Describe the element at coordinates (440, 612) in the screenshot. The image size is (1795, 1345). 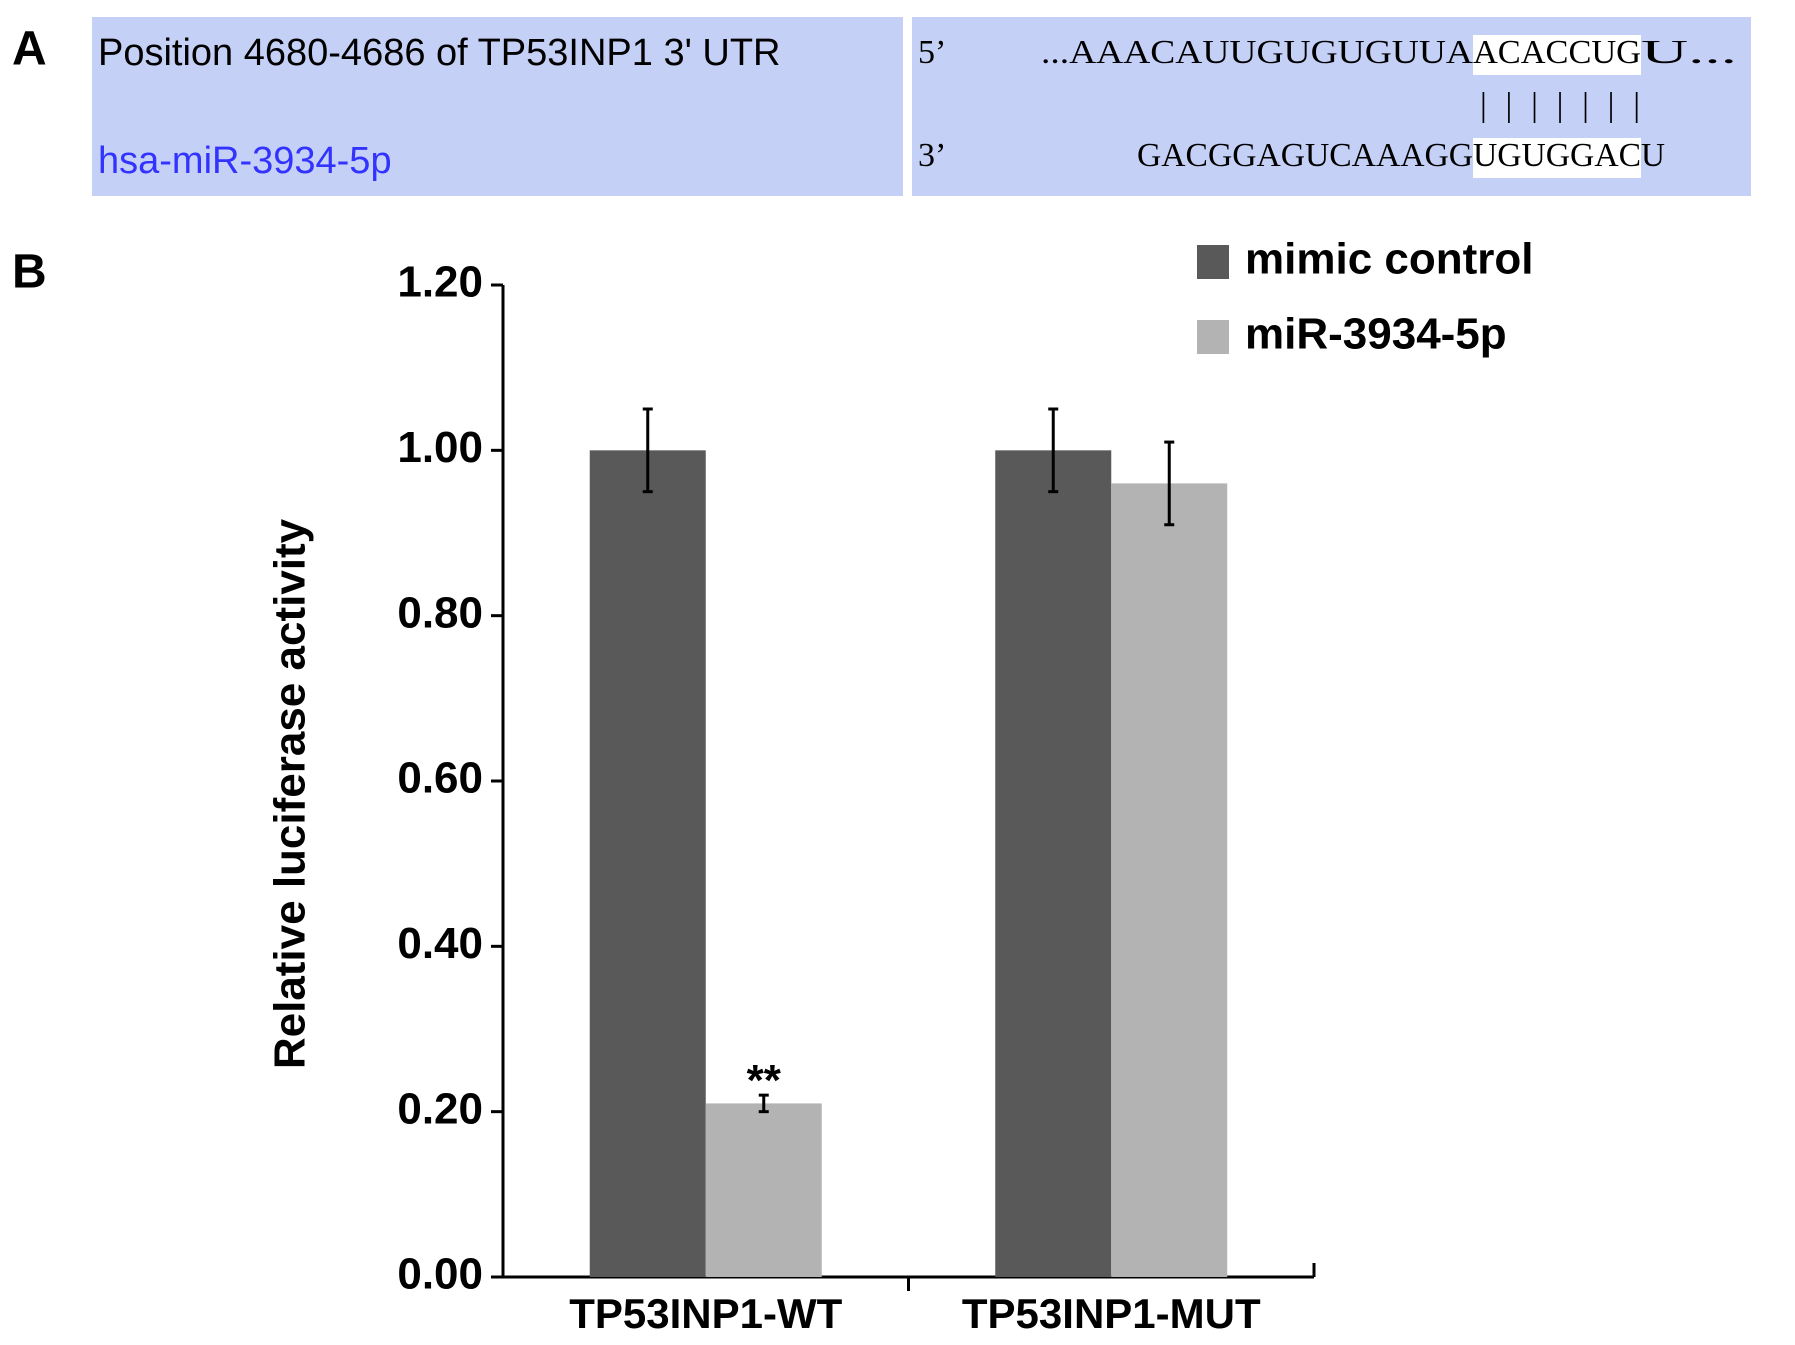
I see `y-tick-label: 0.80` at that location.